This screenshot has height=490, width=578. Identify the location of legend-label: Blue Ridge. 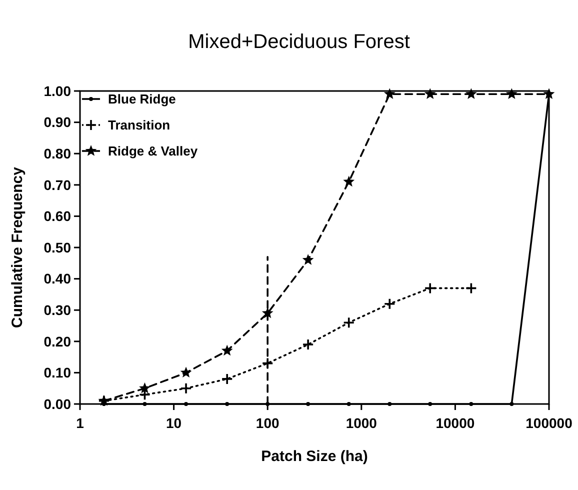
(142, 99).